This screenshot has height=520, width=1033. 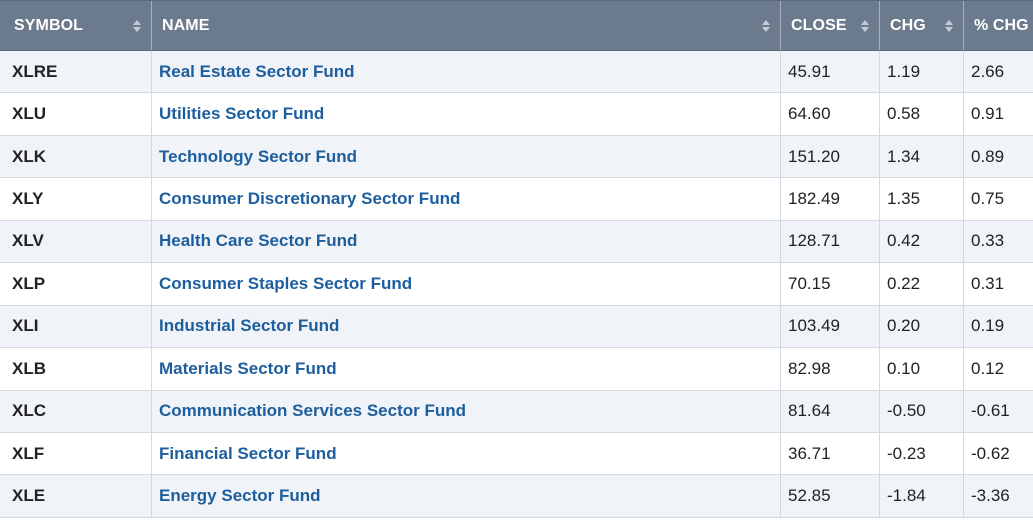 I want to click on fund-name-link: Consumer Discretionary Sector Fund, so click(x=310, y=199).